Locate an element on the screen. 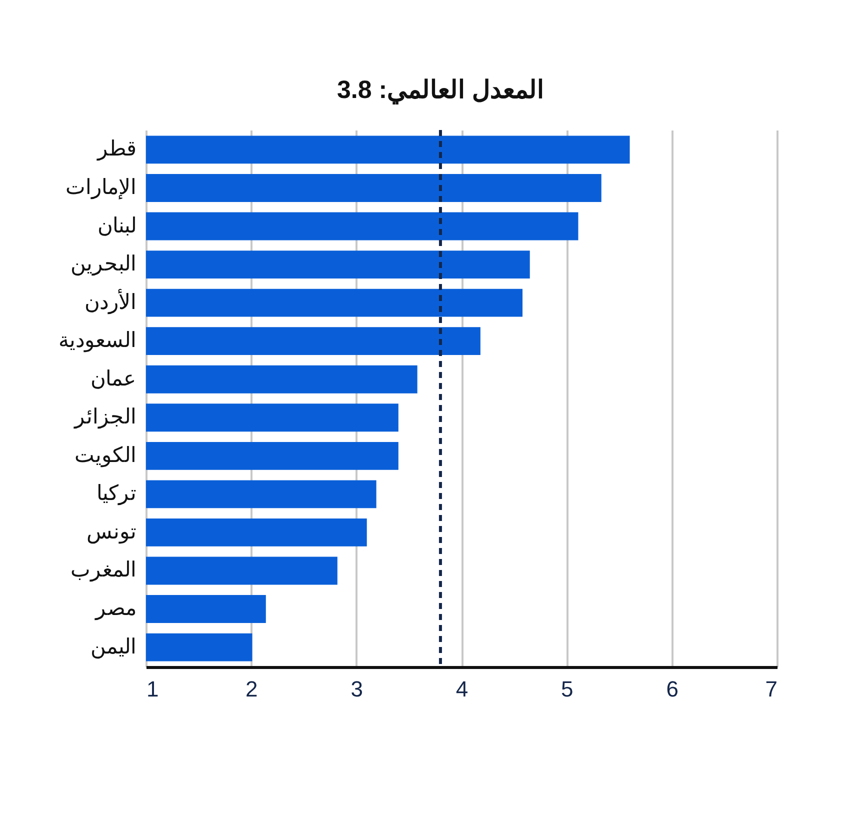  x-tick-label: 4 is located at coordinates (462, 689).